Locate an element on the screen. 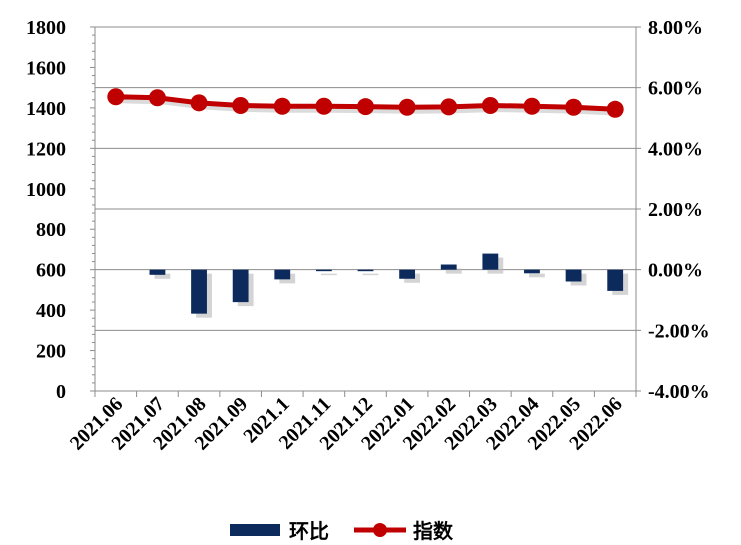 This screenshot has height=545, width=741. left-tick-label: 600 is located at coordinates (51, 271).